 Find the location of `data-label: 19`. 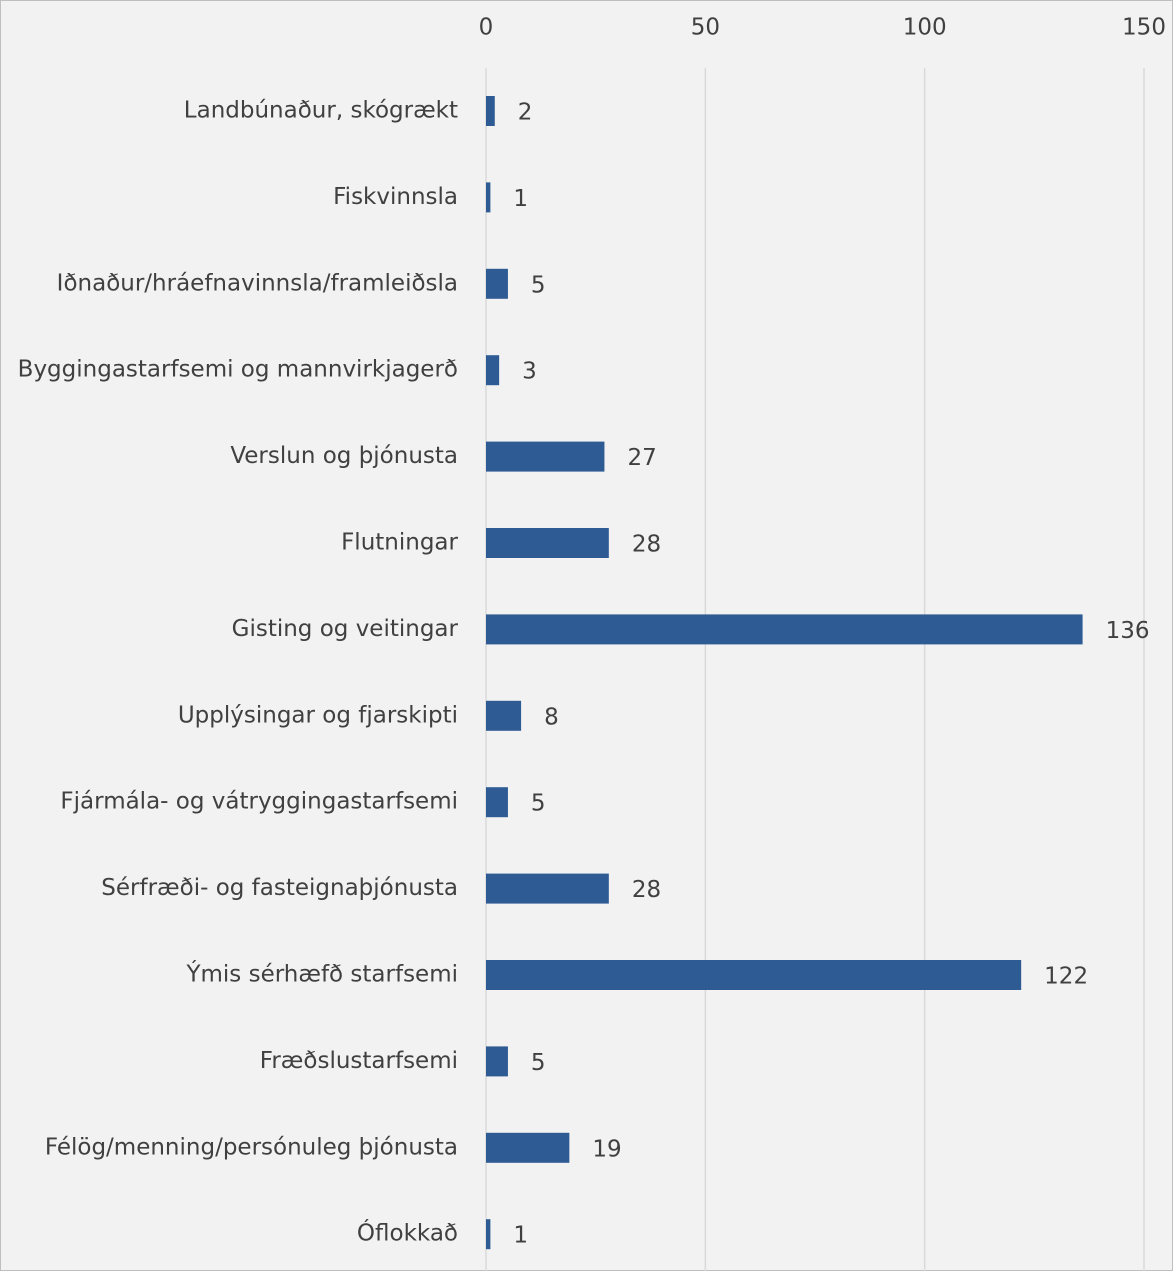

data-label: 19 is located at coordinates (606, 1149).